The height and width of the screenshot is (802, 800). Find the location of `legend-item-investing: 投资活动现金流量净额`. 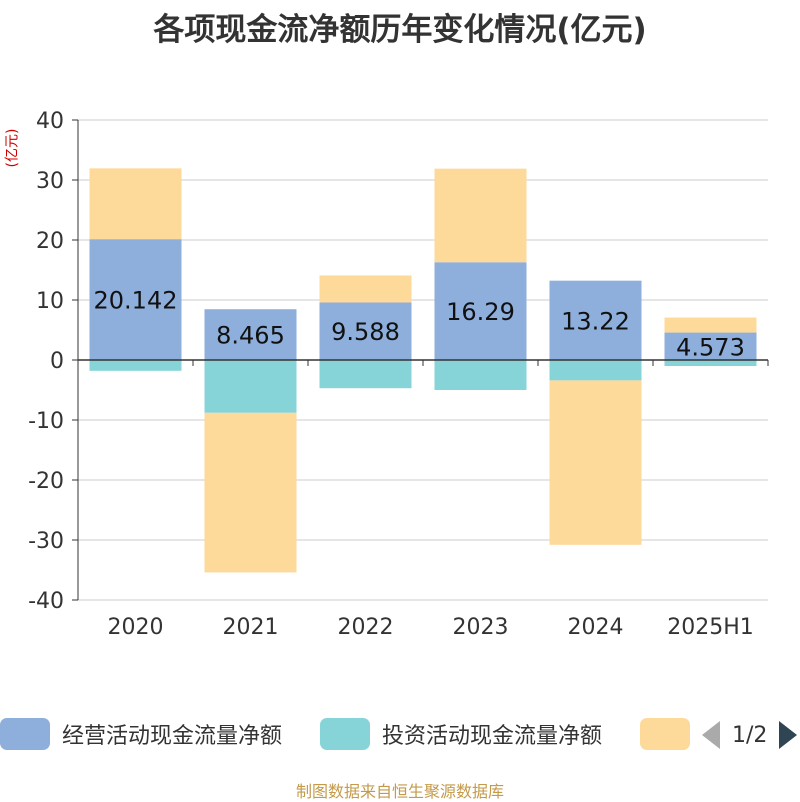

legend-item-investing: 投资活动现金流量净额 is located at coordinates (461, 734).